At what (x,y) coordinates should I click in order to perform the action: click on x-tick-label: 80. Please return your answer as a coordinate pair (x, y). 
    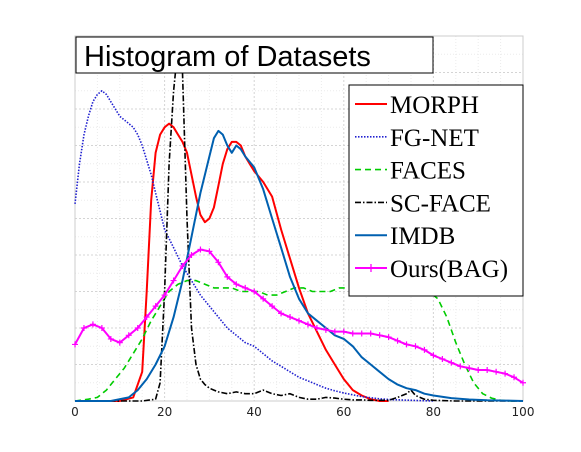
    Looking at the image, I should click on (433, 412).